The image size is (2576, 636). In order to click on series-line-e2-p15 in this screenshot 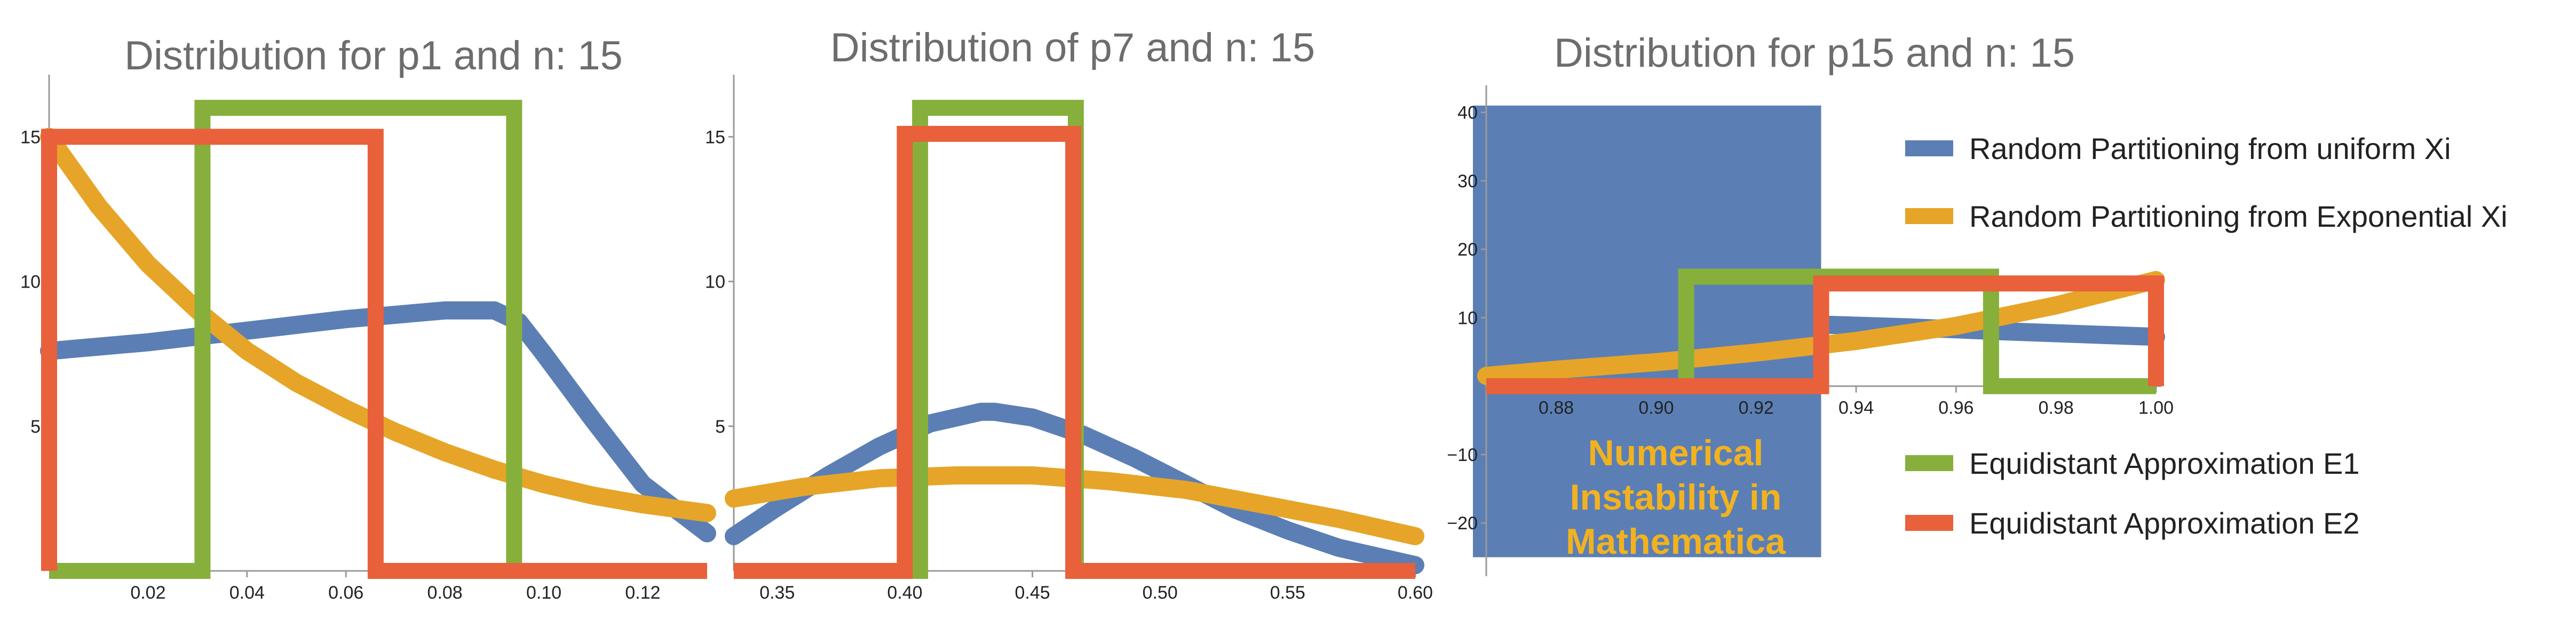, I will do `click(1825, 334)`.